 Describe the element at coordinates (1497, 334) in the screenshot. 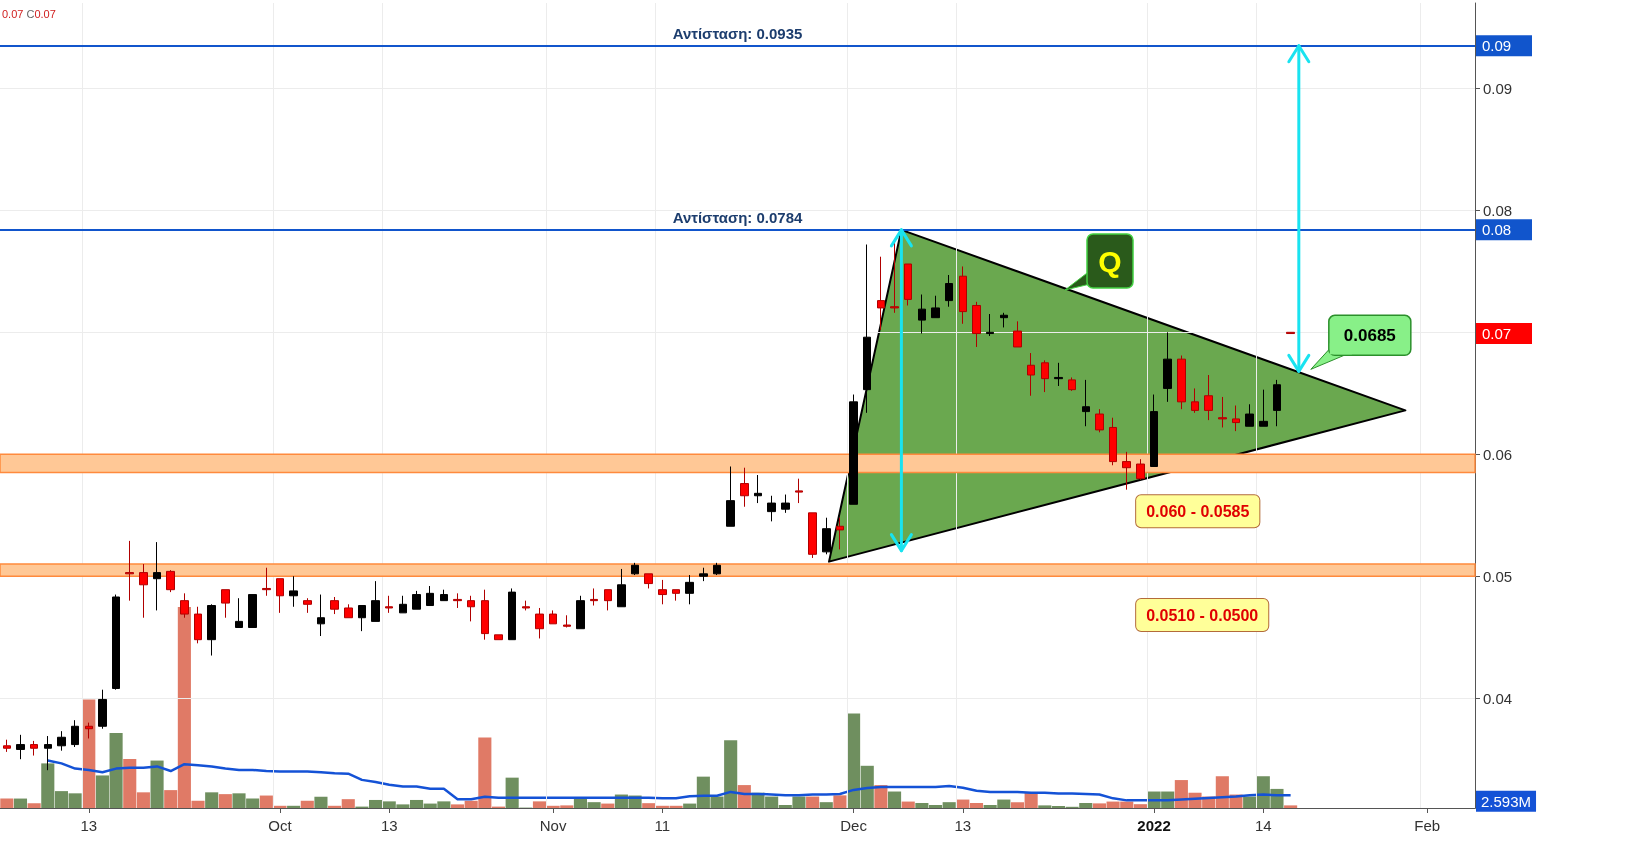

I see `text: 0.07` at that location.